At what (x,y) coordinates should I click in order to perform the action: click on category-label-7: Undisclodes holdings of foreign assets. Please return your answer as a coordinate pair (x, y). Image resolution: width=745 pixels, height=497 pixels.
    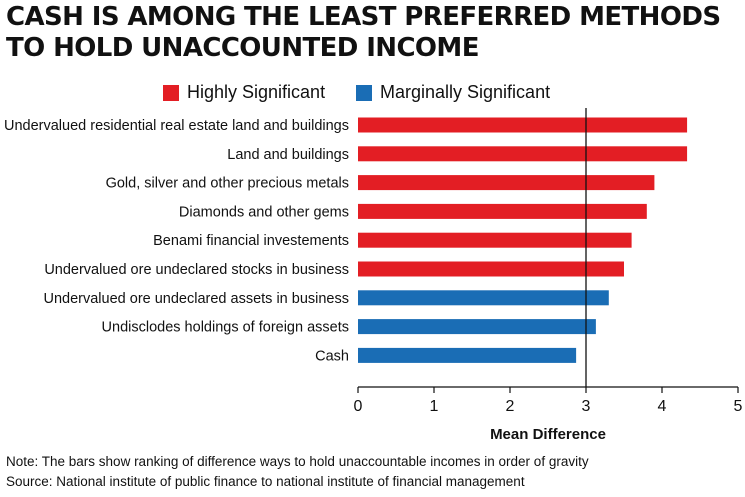
    Looking at the image, I should click on (225, 328).